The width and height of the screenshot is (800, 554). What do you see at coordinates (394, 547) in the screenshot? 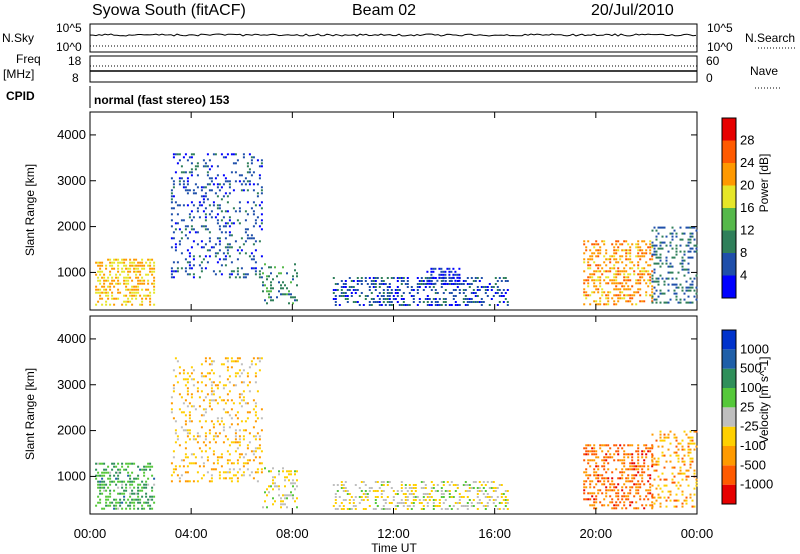
I see `x-axis-title: Time UT` at bounding box center [394, 547].